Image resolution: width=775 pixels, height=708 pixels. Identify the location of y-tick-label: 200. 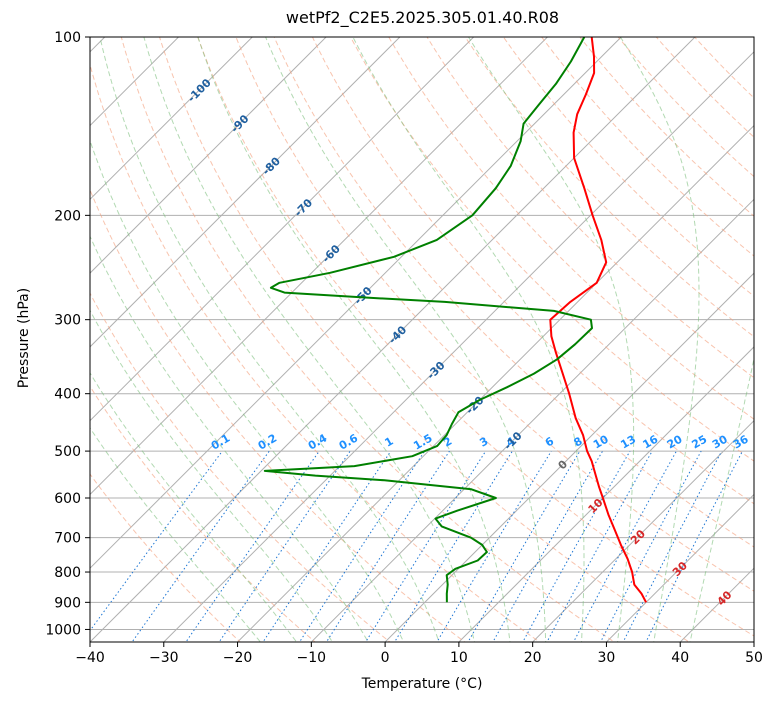
(67, 216).